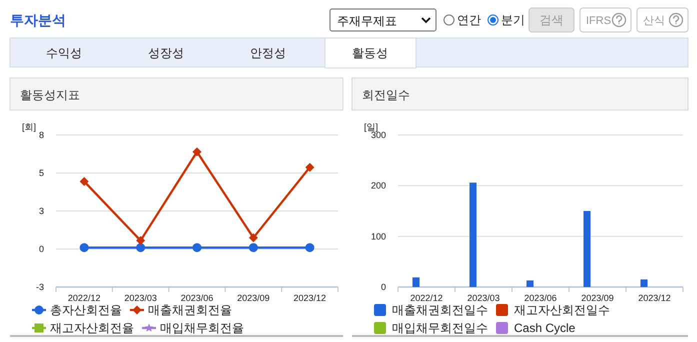 The image size is (697, 342). What do you see at coordinates (268, 53) in the screenshot?
I see `text: 안정성` at bounding box center [268, 53].